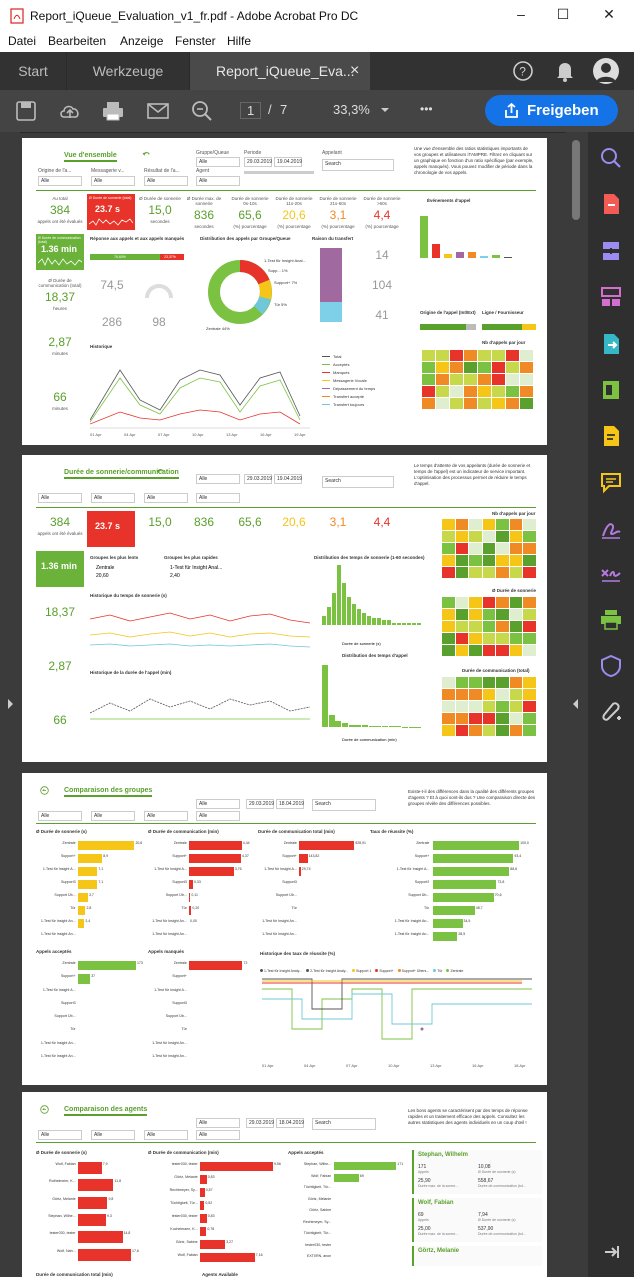 The height and width of the screenshot is (1277, 634). Describe the element at coordinates (362, 382) in the screenshot. I see `legend-item: Messagerie Vocale` at that location.